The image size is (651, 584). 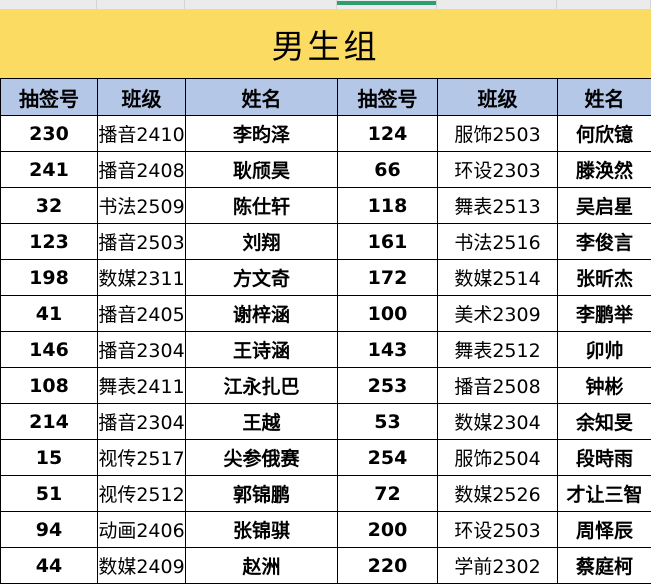 I want to click on column-header-draw-number-1: 抽签号, so click(x=49, y=97).